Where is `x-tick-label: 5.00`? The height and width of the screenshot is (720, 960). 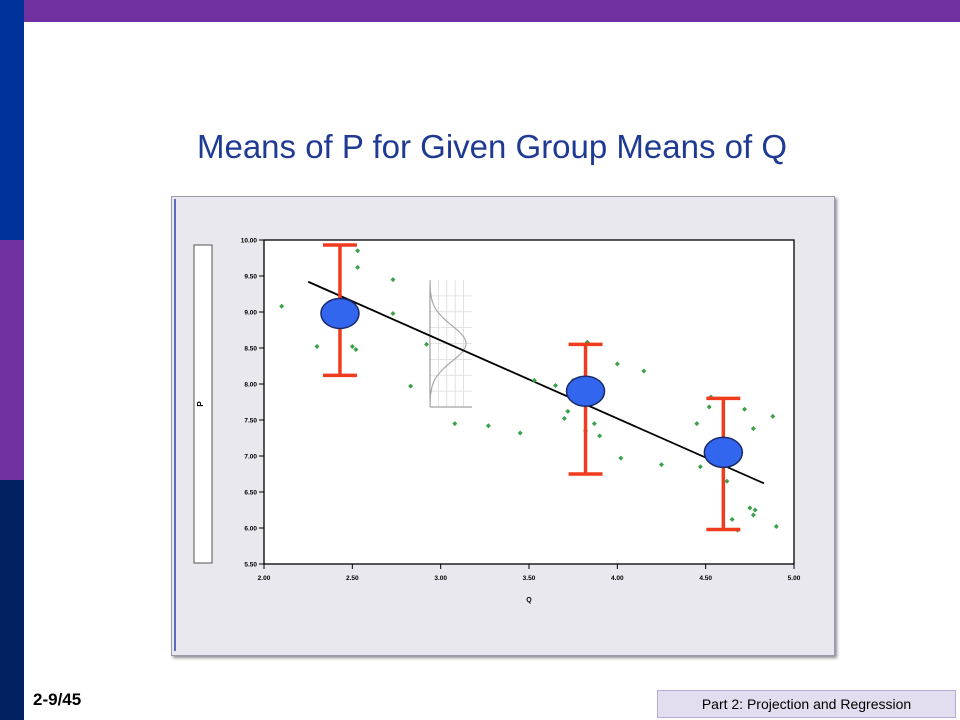 x-tick-label: 5.00 is located at coordinates (794, 578).